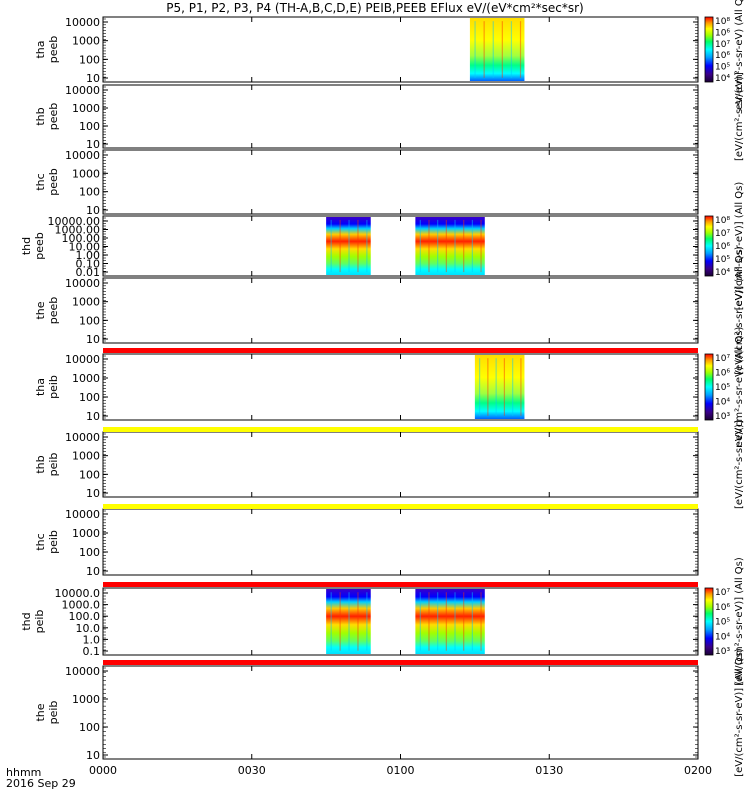 The width and height of the screenshot is (750, 800). I want to click on colorbar-tick-label: 10³, so click(722, 417).